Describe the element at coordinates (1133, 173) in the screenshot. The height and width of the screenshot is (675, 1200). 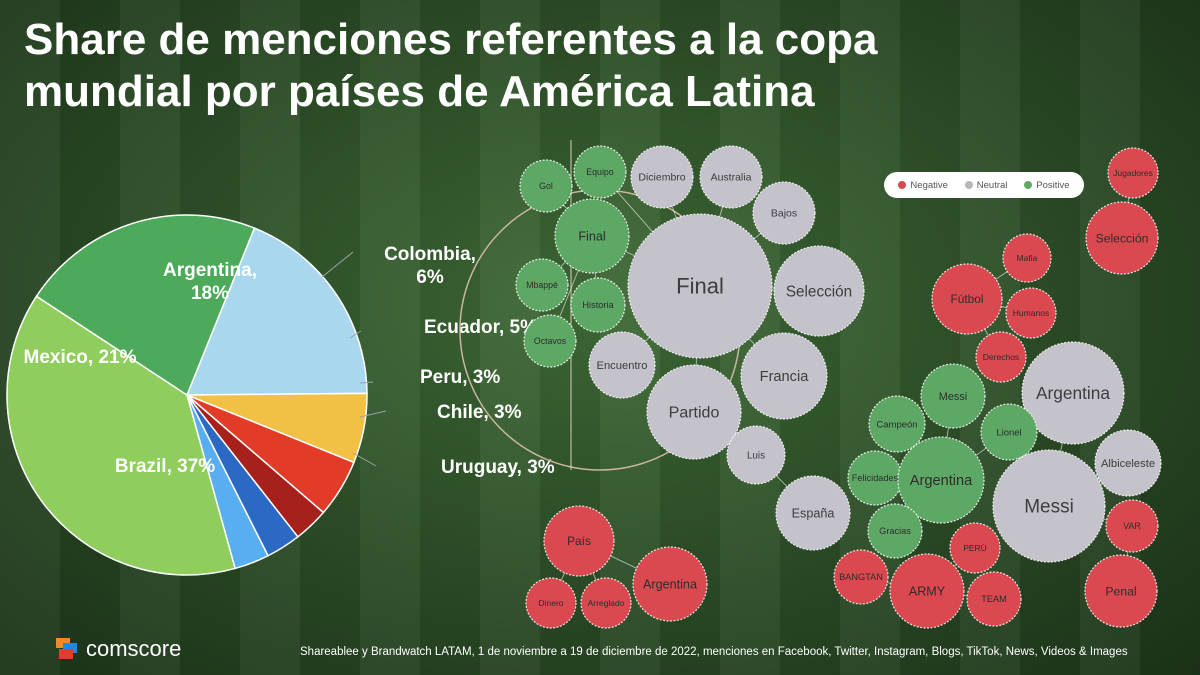
I see `bubble-label-jugadores-negative: Jugadores` at that location.